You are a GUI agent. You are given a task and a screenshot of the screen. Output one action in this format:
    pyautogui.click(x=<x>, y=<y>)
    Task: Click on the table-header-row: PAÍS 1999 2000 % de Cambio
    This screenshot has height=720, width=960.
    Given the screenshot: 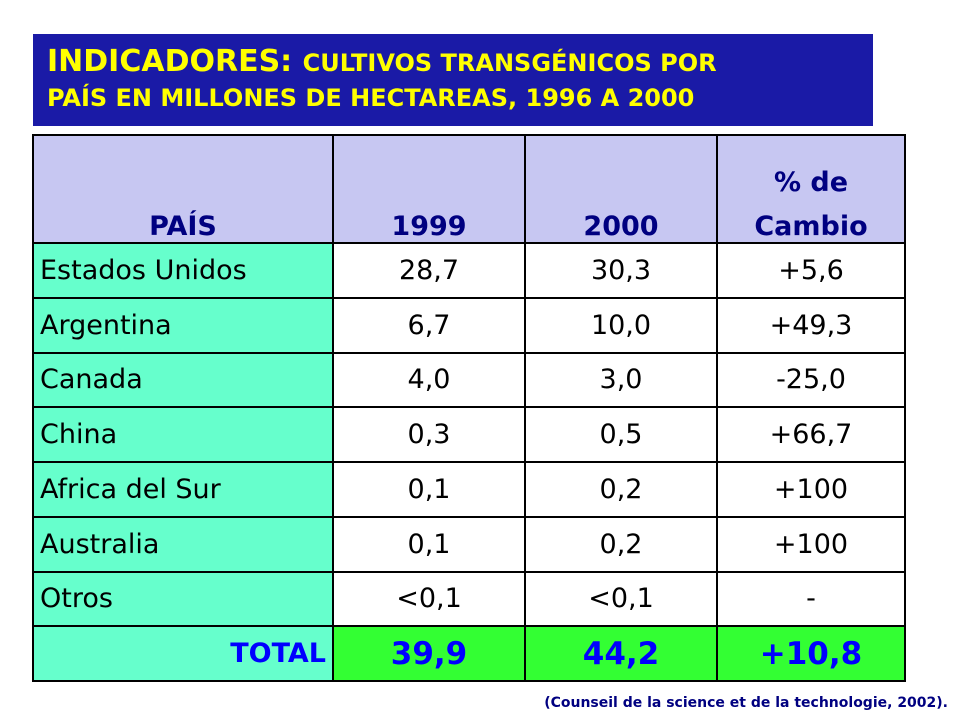 What is the action you would take?
    pyautogui.click(x=469, y=189)
    